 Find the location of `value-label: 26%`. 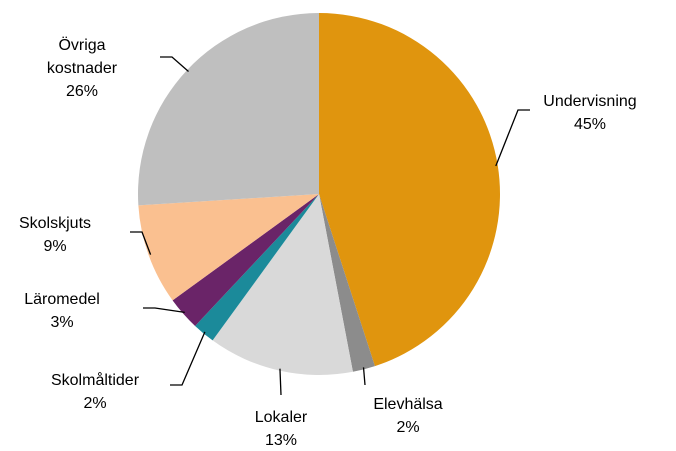

value-label: 26% is located at coordinates (82, 91).